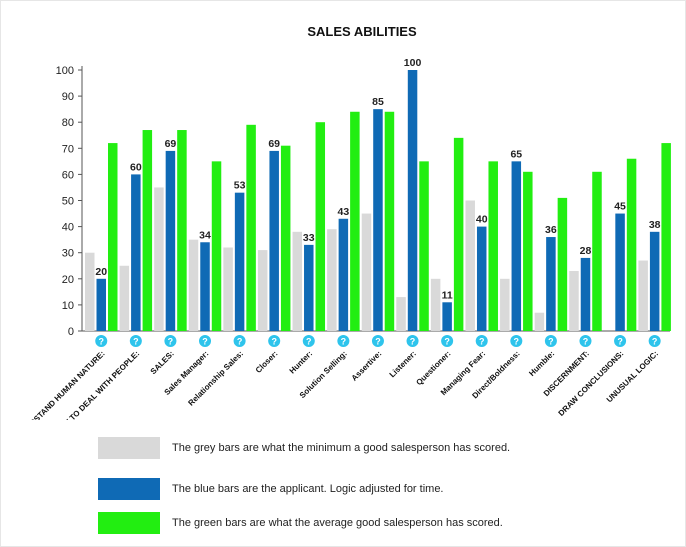 The width and height of the screenshot is (686, 547). I want to click on data-label: 45, so click(620, 207).